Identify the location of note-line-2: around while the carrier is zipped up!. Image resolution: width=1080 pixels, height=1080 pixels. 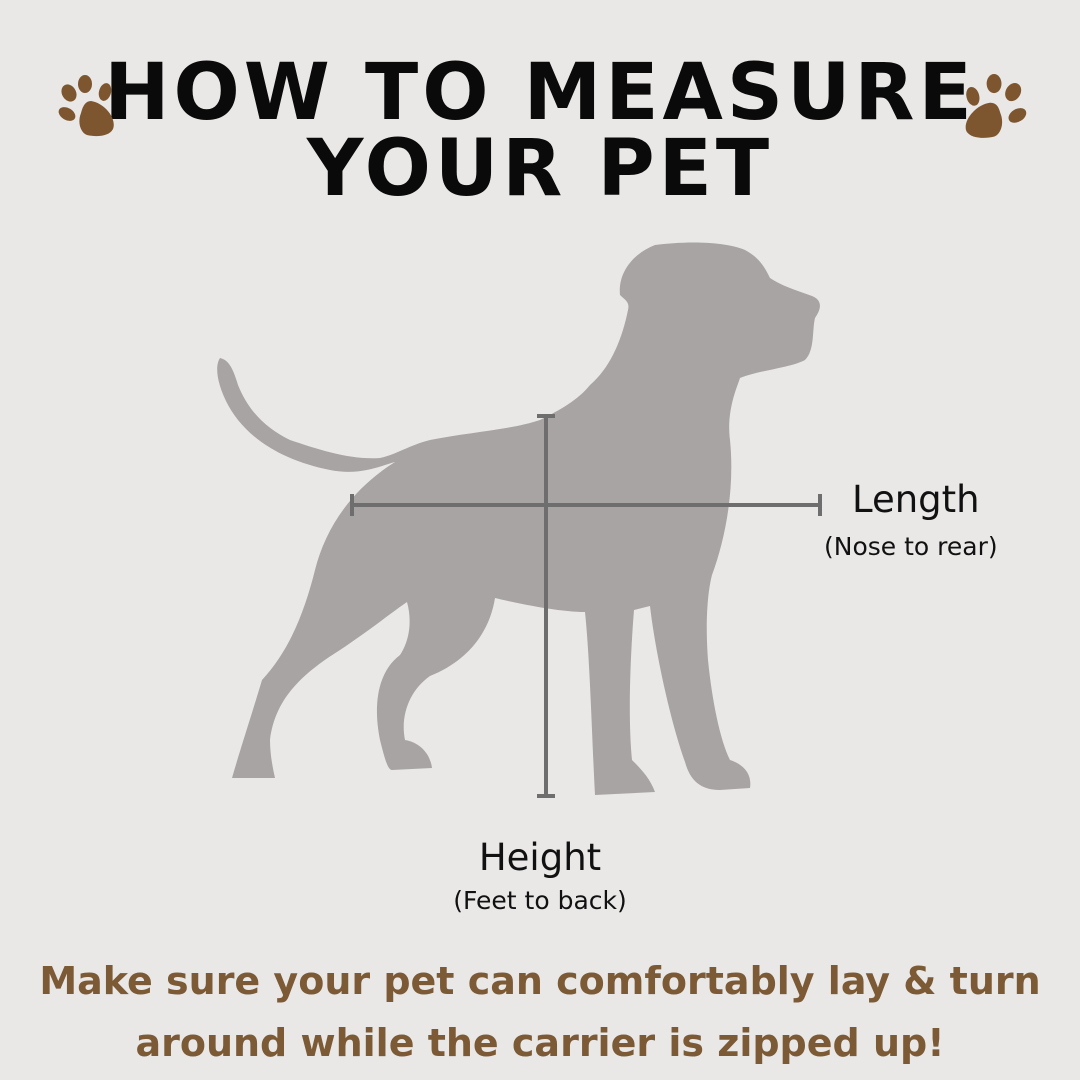
(540, 1043).